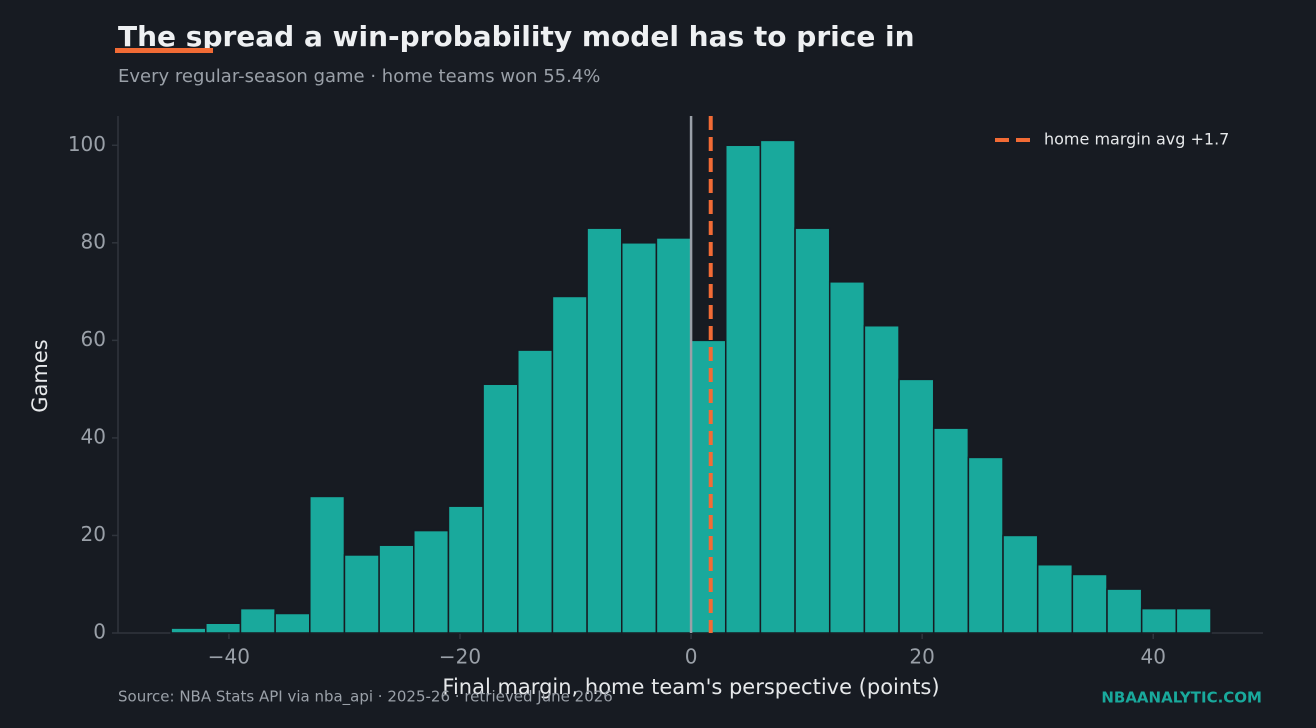  I want to click on x-tick-label: 20, so click(921, 657).